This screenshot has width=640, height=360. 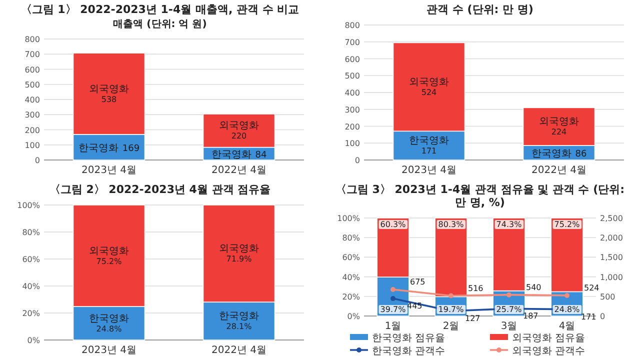 I want to click on data-label: 60.3%, so click(x=393, y=224).